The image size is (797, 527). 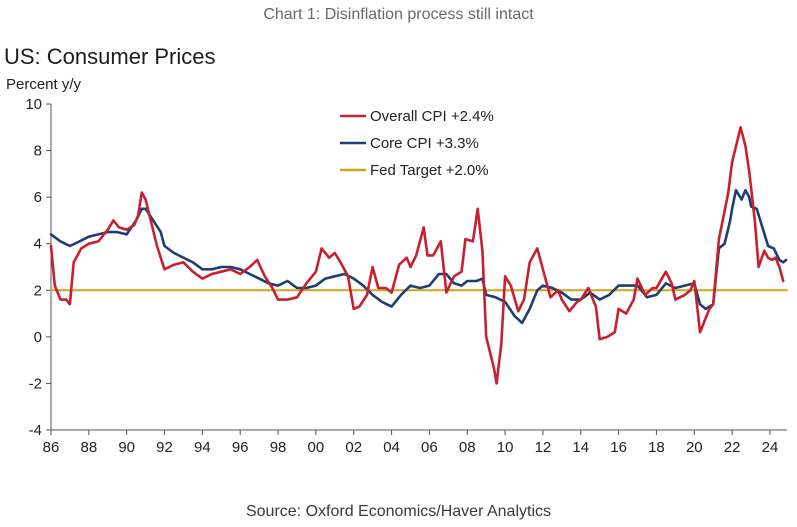 I want to click on x-tick-label: 02, so click(x=353, y=447).